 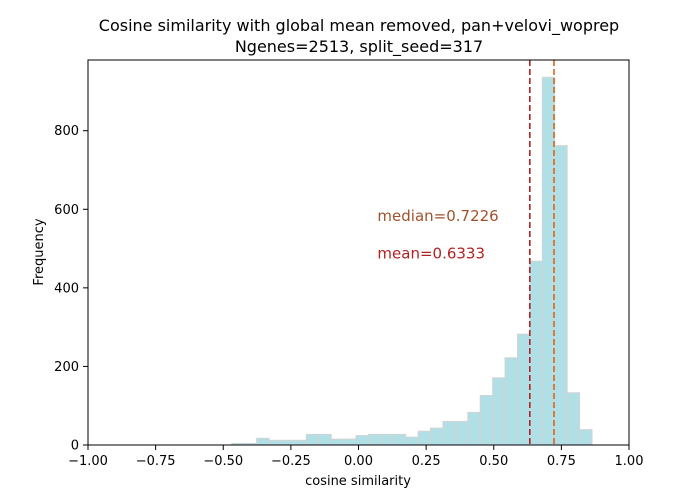 I want to click on y-axis-label: Frequency, so click(x=39, y=251).